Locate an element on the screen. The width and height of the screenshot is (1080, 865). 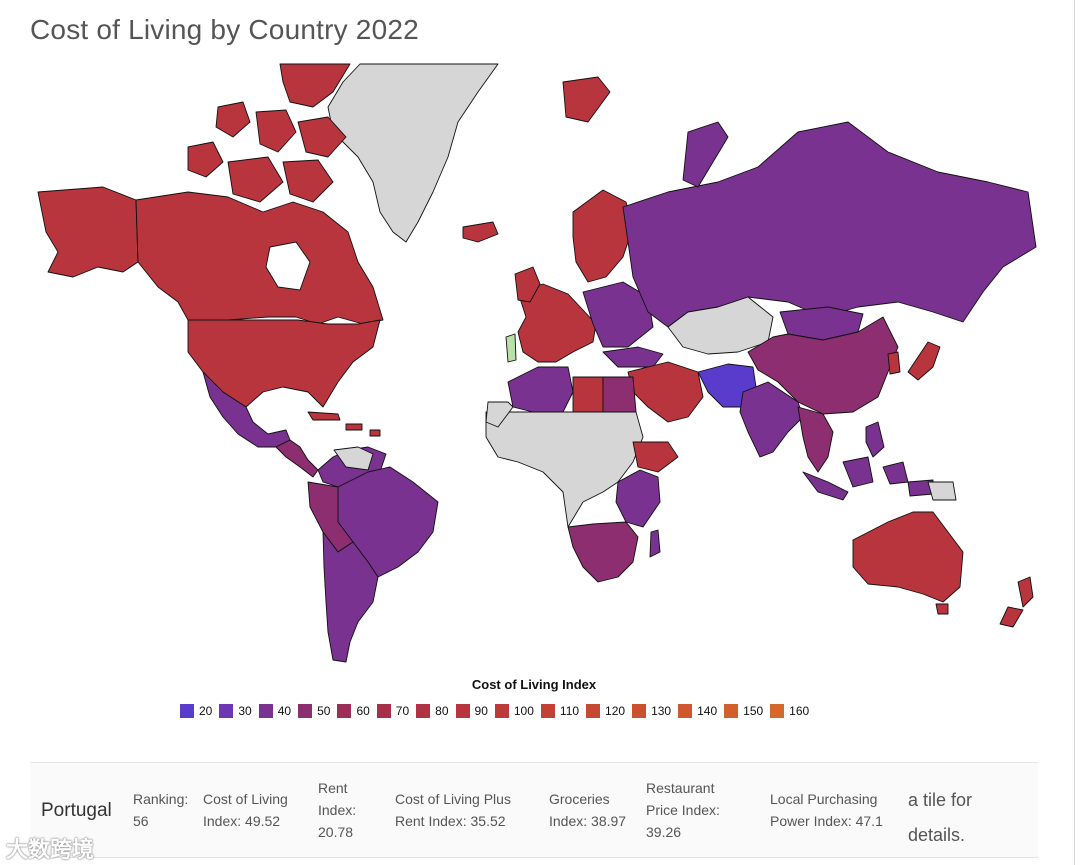
legend-label: 160 is located at coordinates (799, 711).